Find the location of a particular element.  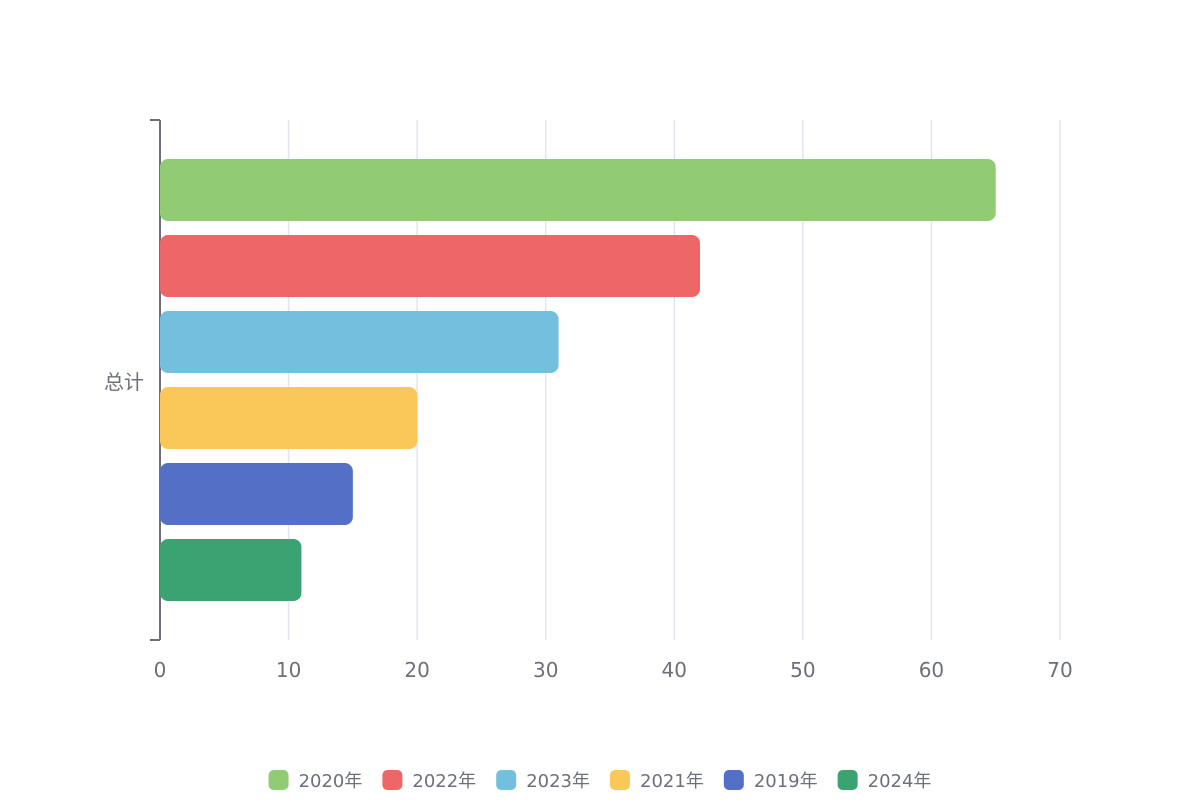

legend-label: 2022年 is located at coordinates (444, 781).